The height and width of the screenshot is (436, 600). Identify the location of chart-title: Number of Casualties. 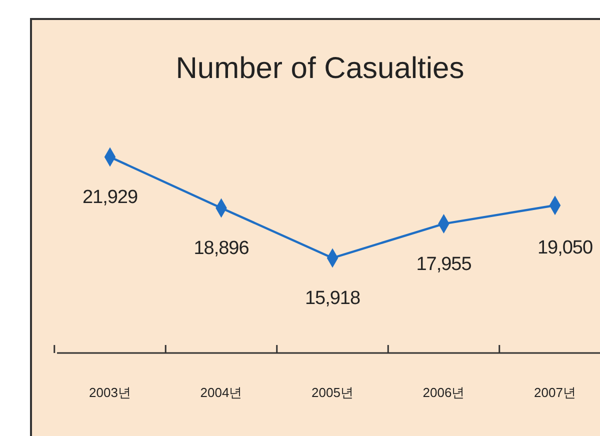
(320, 68).